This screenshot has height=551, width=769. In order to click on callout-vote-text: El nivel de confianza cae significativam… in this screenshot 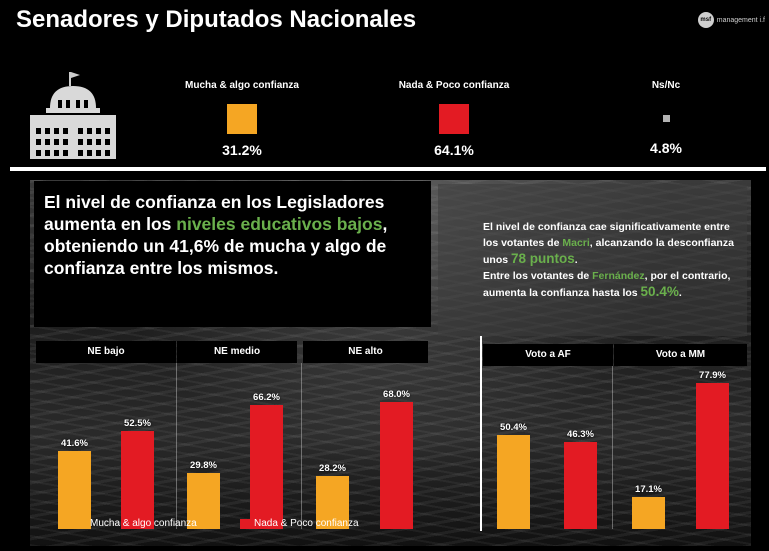, I will do `click(614, 260)`.